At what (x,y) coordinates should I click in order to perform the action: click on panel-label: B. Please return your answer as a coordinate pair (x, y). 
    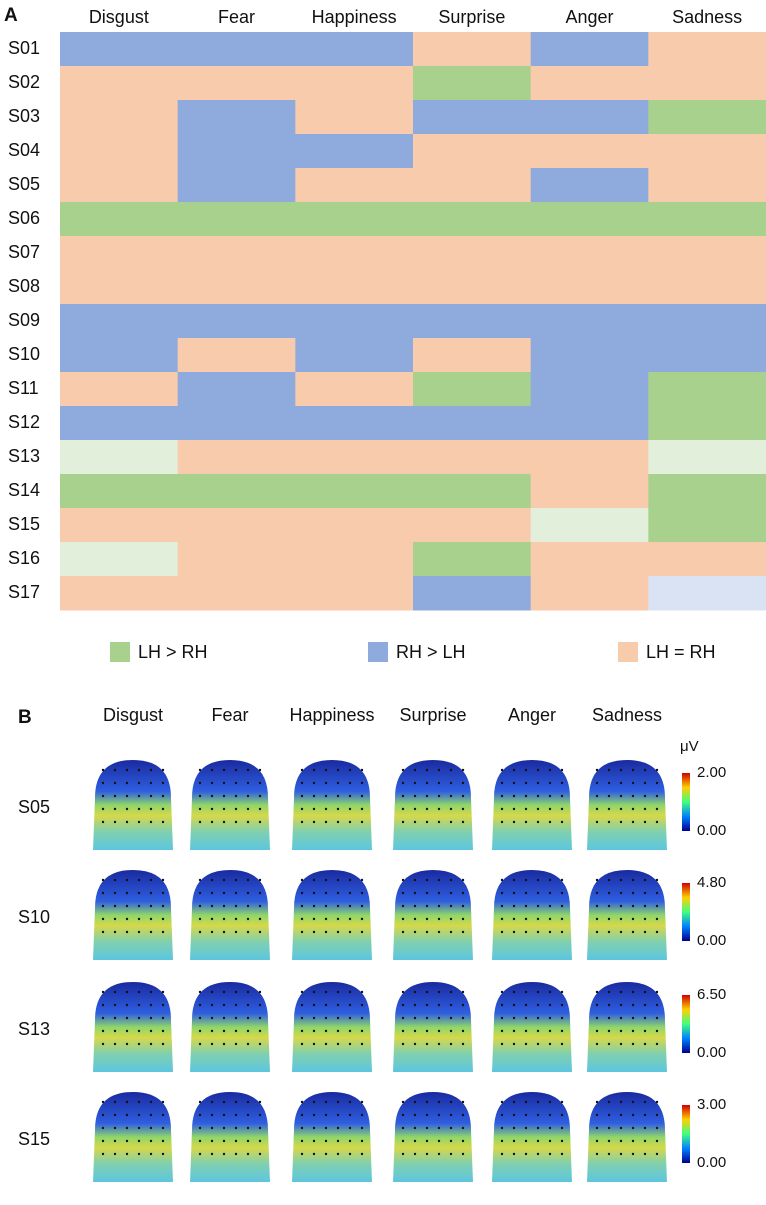
    Looking at the image, I should click on (25, 717).